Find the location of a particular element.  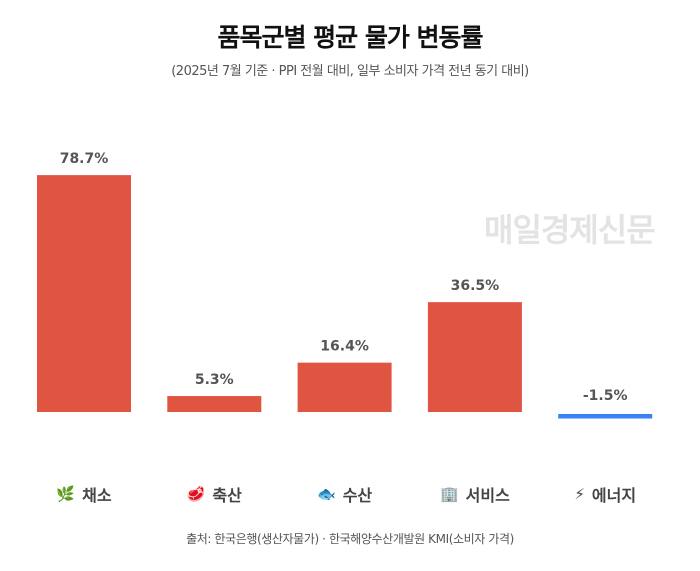

building-icon: 🏢 is located at coordinates (449, 494).